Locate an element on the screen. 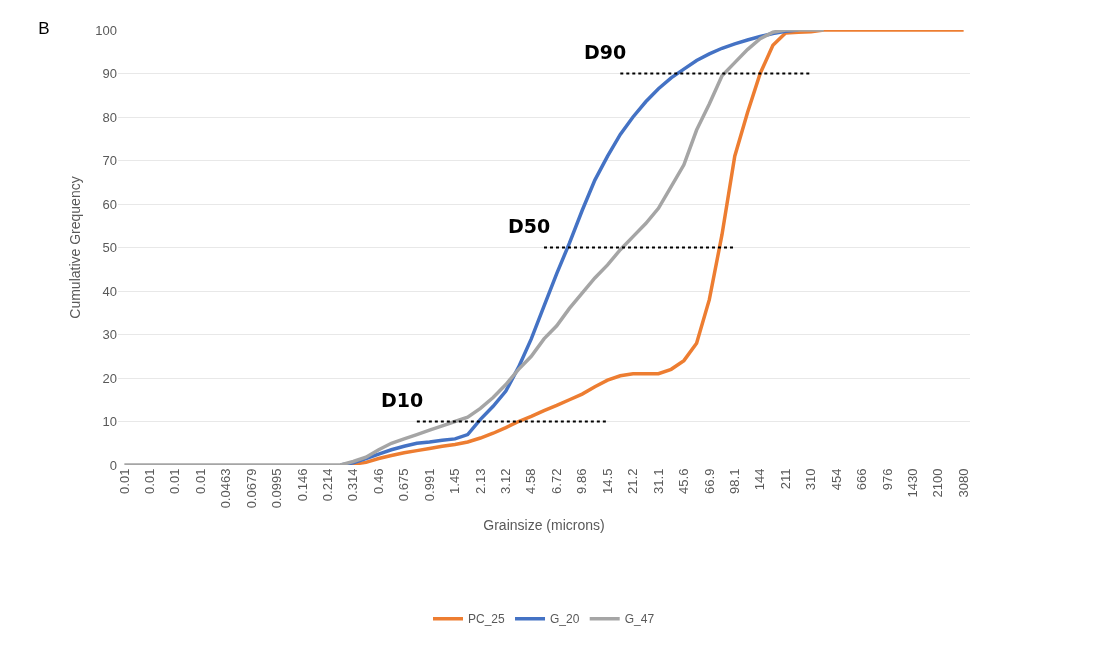 The height and width of the screenshot is (645, 1095). y-tick-label: 90 is located at coordinates (109, 74).